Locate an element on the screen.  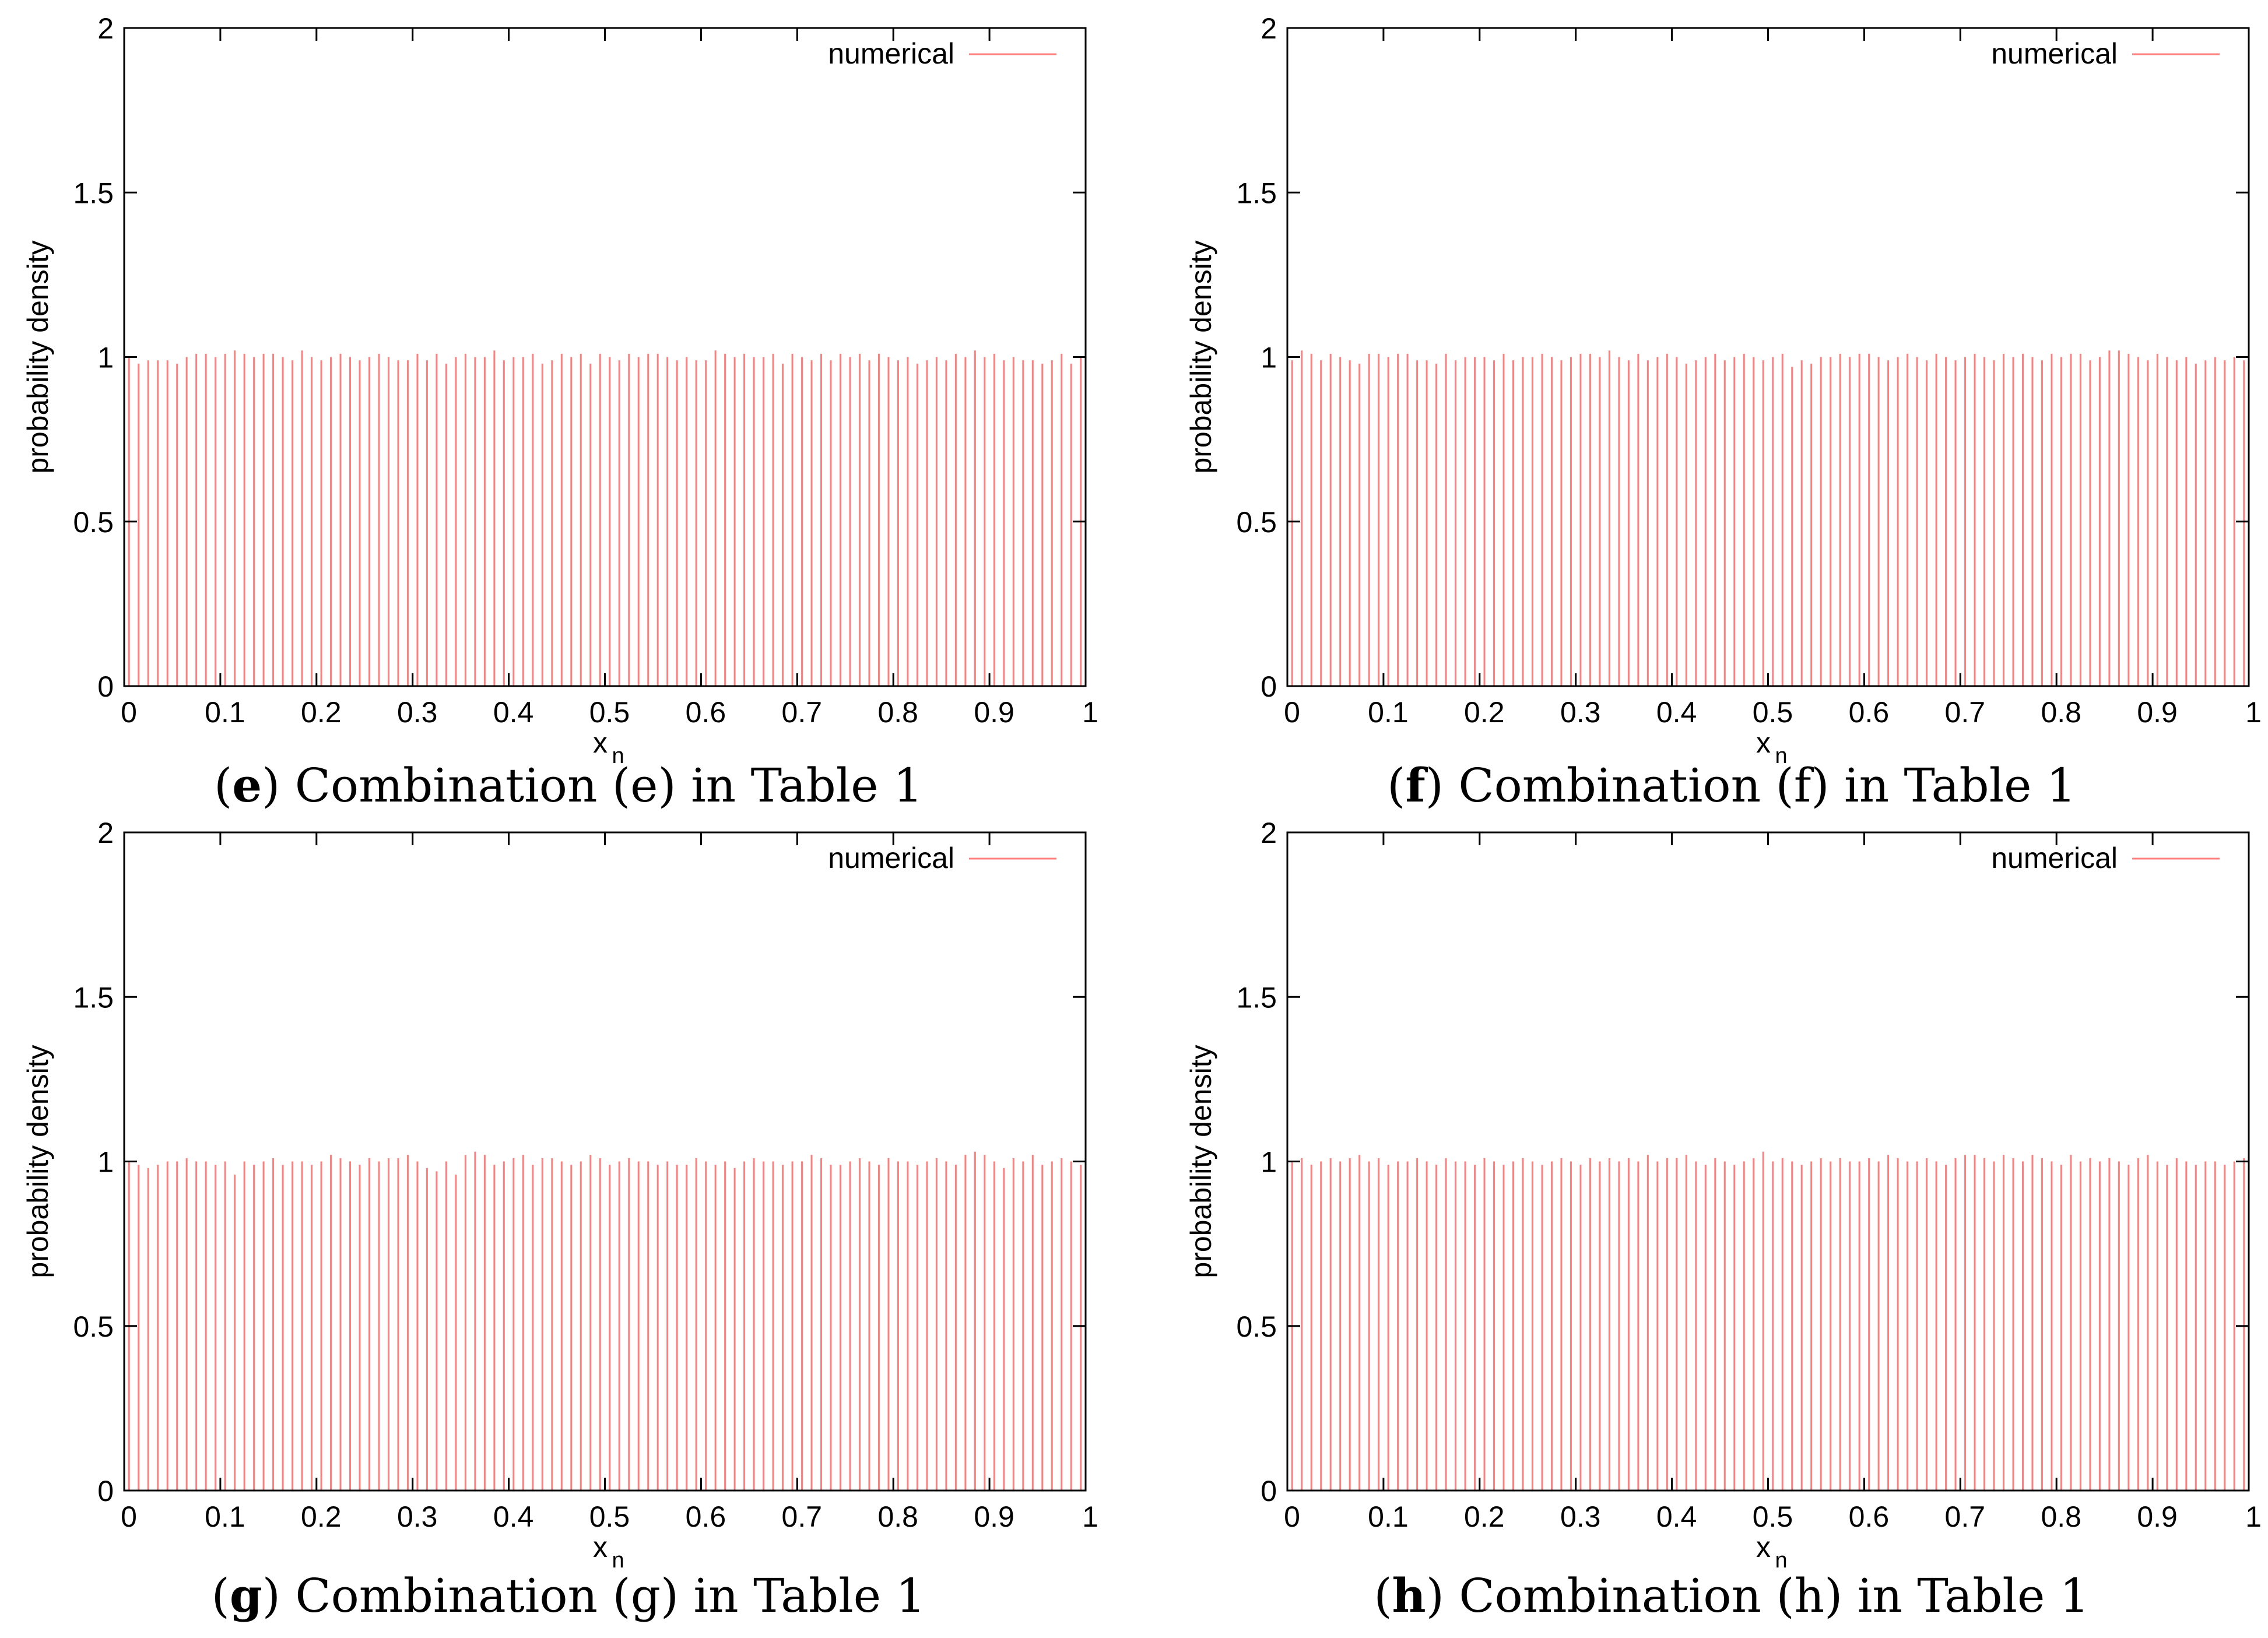
chart-caption: (h) Combination (h) in Table 1 is located at coordinates (1732, 1595).